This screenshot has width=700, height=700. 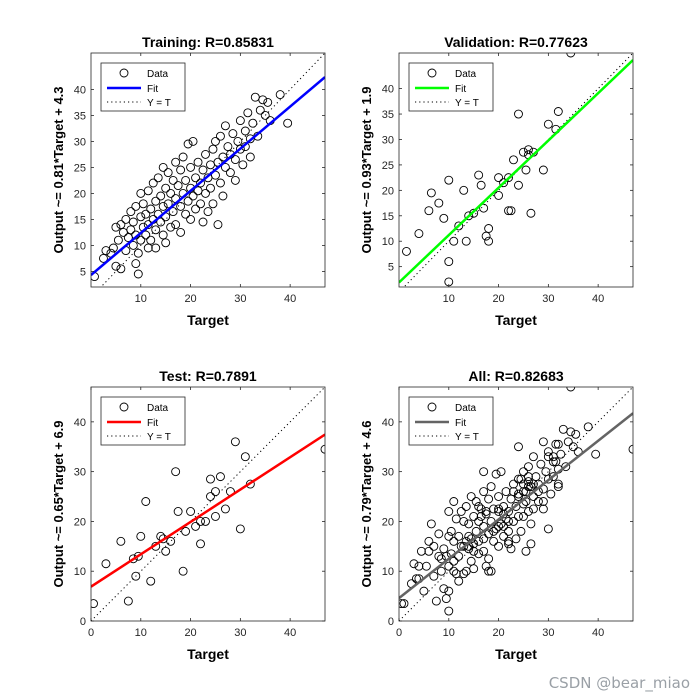 I want to click on x-tick-label: 20, so click(x=190, y=633).